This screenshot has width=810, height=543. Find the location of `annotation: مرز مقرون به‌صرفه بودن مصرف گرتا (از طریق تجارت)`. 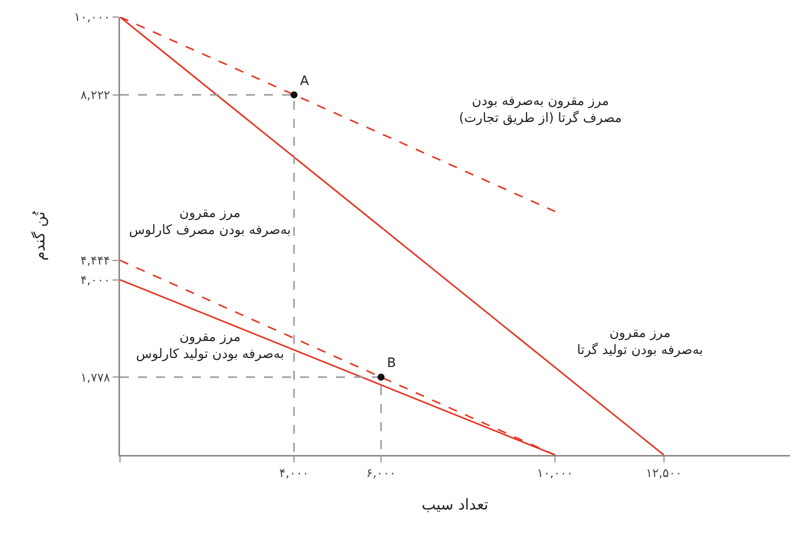

annotation: مرز مقرون به‌صرفه بودن مصرف گرتا (از طریق تجارت) is located at coordinates (540, 110).